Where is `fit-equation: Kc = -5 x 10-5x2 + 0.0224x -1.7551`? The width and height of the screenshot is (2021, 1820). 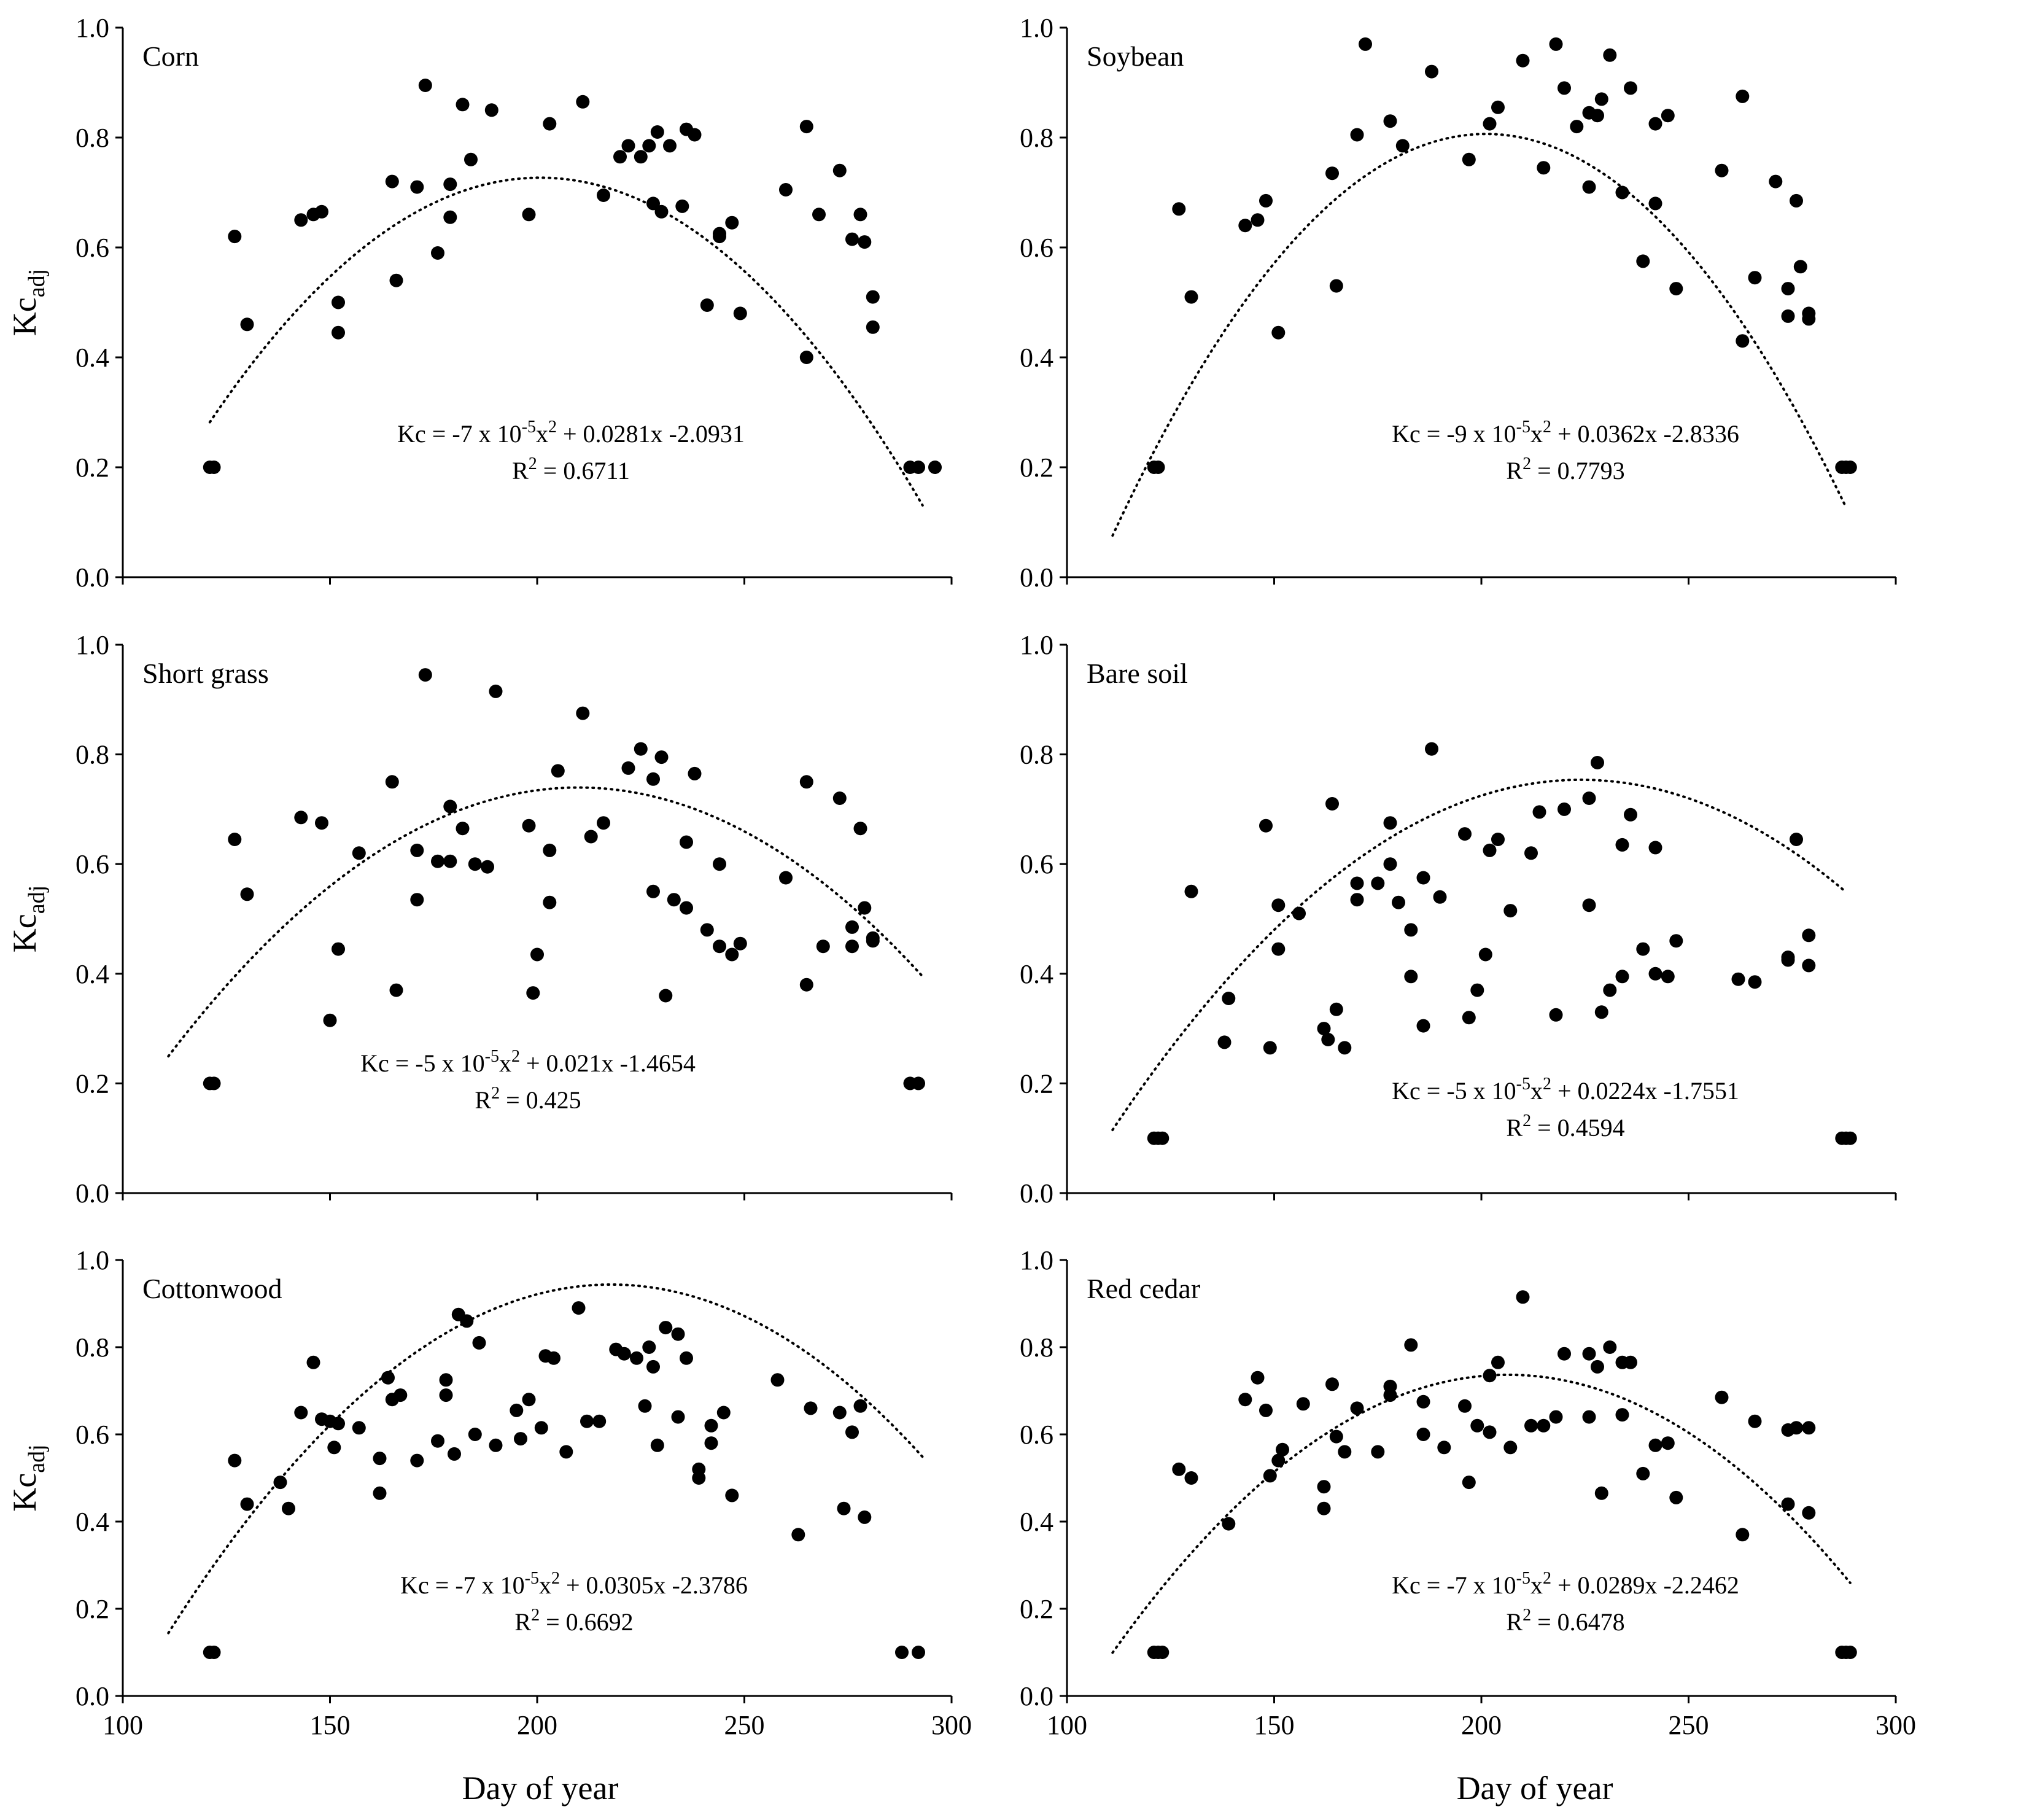
fit-equation: Kc = -5 x 10-5x2 + 0.0224x -1.7551 is located at coordinates (1565, 1090).